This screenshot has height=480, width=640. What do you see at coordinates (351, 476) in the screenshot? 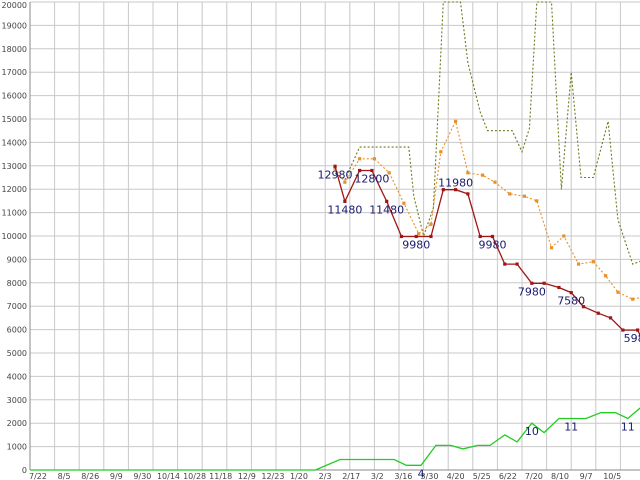
I see `x-tick-label: 2/17` at bounding box center [351, 476].